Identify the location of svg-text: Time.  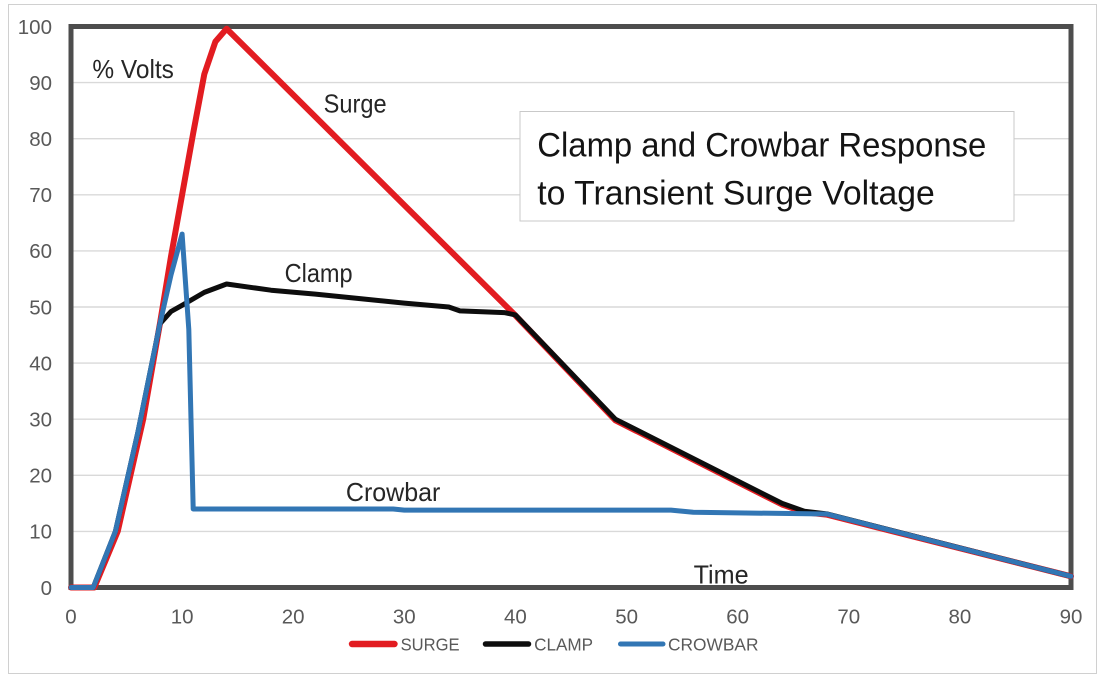
(721, 574).